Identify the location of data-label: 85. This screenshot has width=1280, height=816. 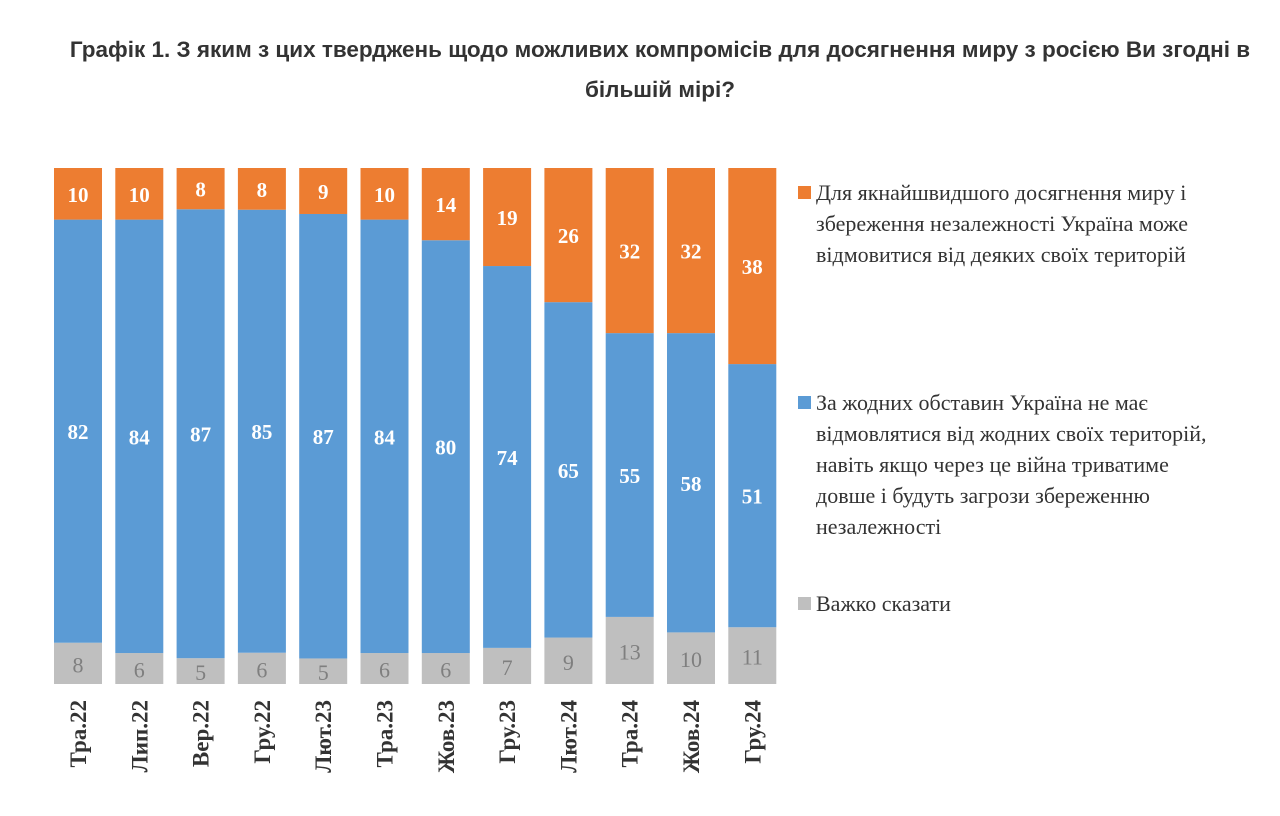
(261, 432).